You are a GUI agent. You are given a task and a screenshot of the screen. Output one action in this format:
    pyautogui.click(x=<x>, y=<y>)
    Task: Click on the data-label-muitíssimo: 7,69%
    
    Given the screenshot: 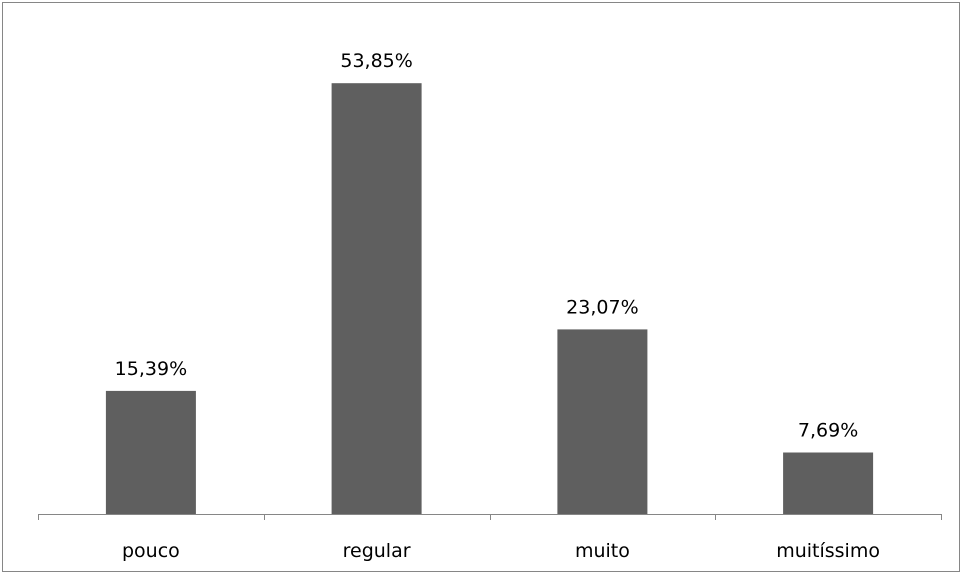 What is the action you would take?
    pyautogui.click(x=828, y=431)
    